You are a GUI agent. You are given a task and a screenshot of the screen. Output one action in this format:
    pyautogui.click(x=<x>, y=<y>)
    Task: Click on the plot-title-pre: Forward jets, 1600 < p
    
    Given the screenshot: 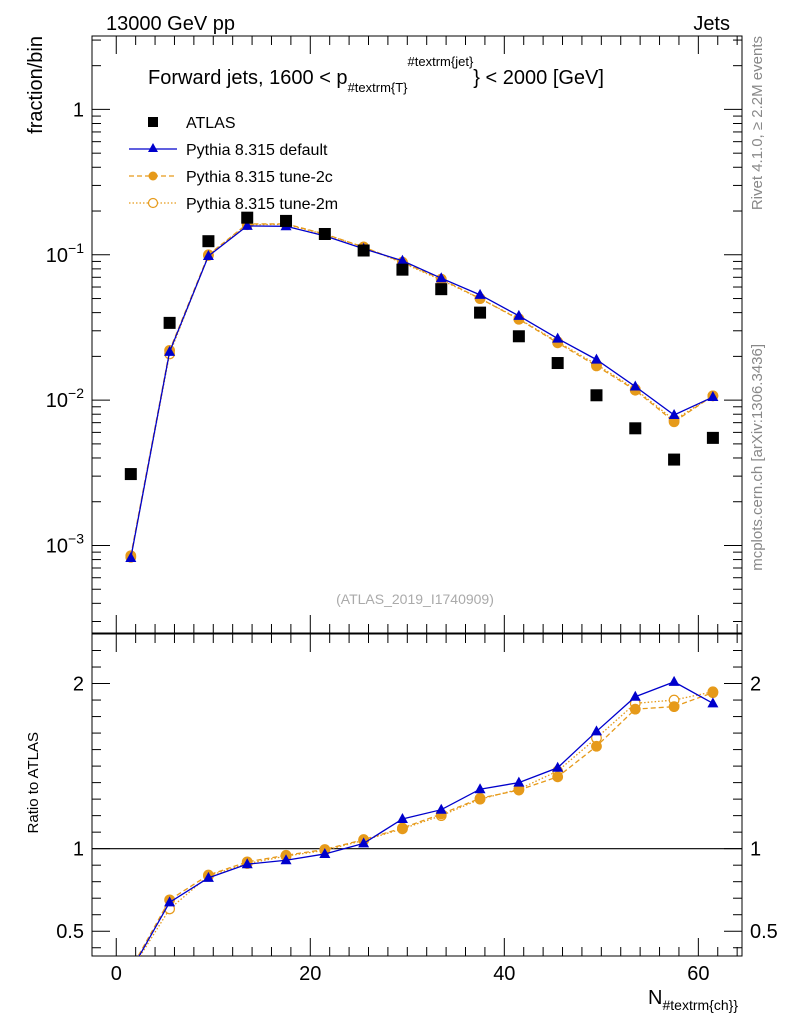 What is the action you would take?
    pyautogui.click(x=248, y=78)
    